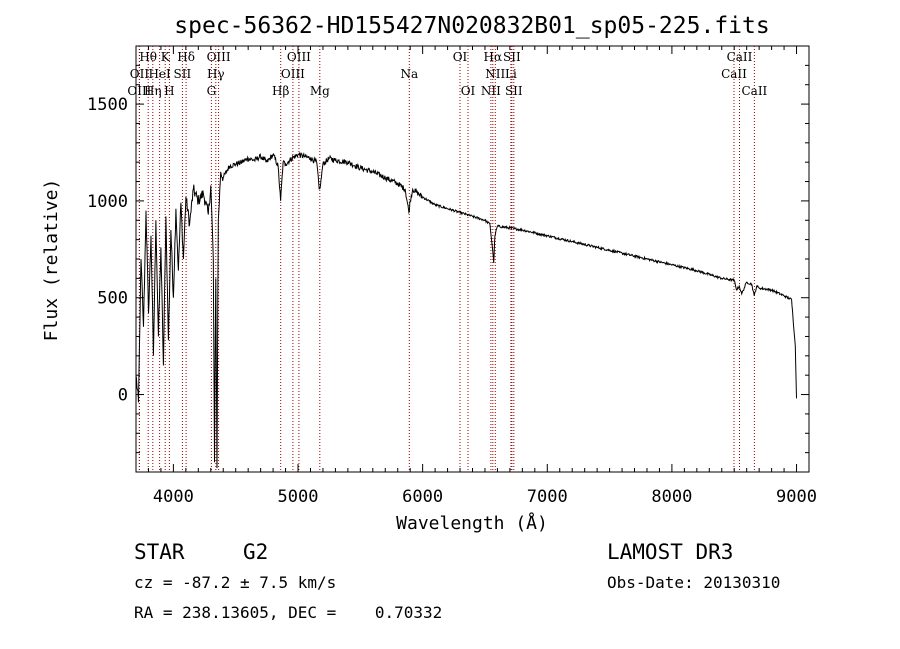  I want to click on line-label-14: Na, so click(409, 74).